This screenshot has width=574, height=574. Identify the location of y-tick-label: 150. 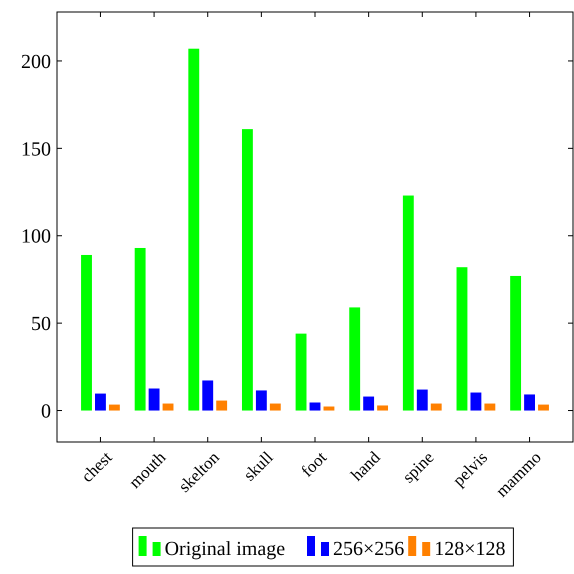
(36, 149).